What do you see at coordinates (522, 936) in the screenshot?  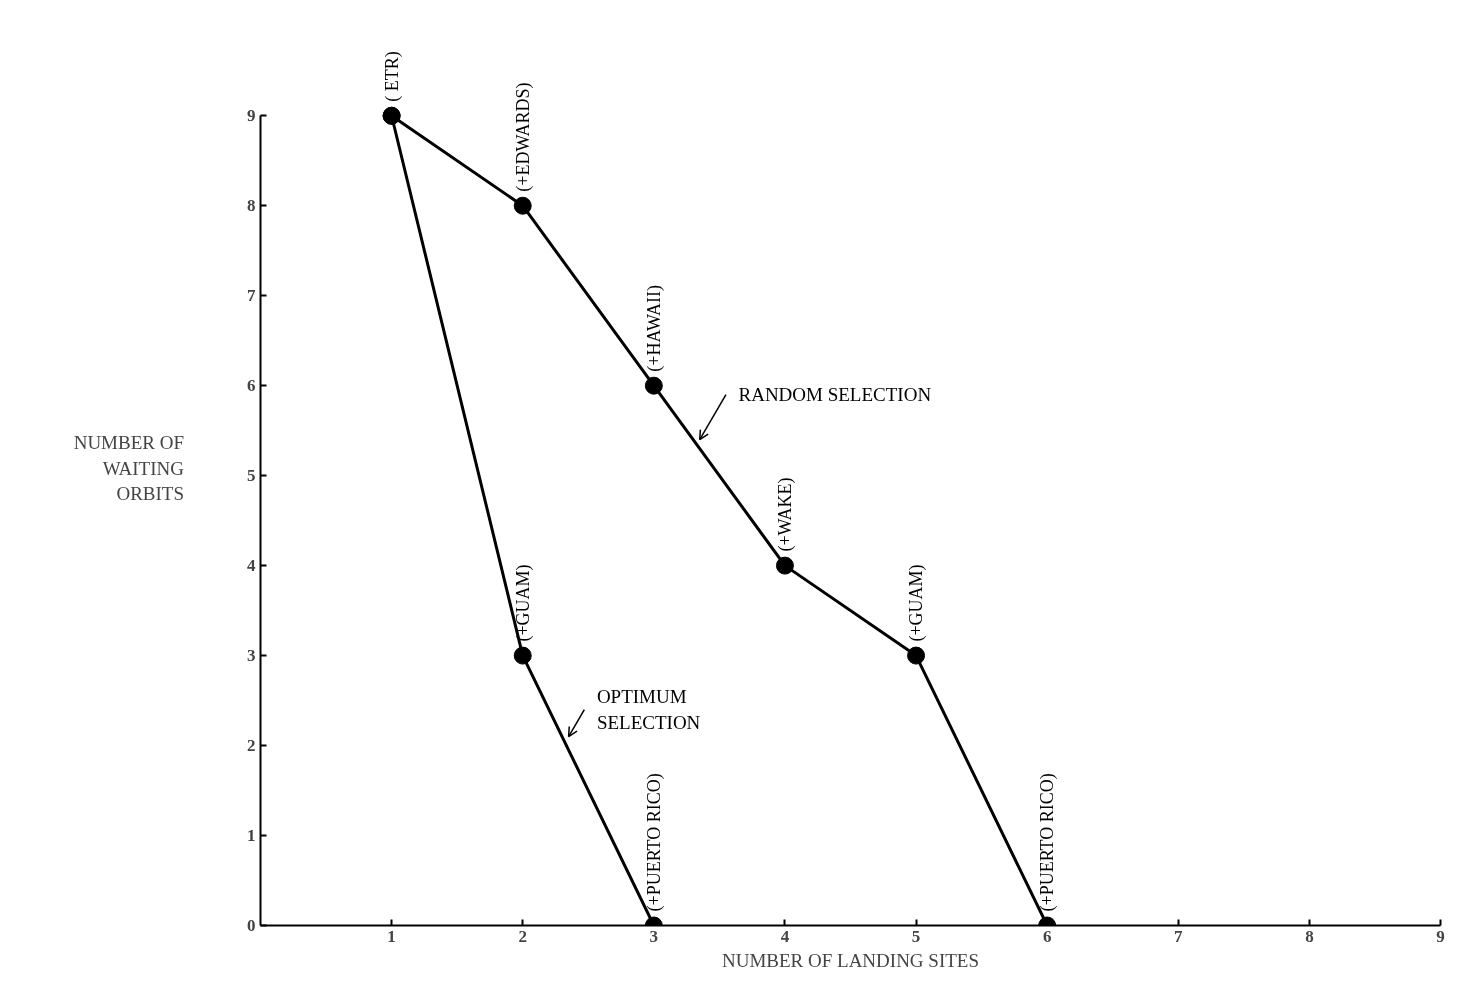 I see `x-tick-label: 2` at bounding box center [522, 936].